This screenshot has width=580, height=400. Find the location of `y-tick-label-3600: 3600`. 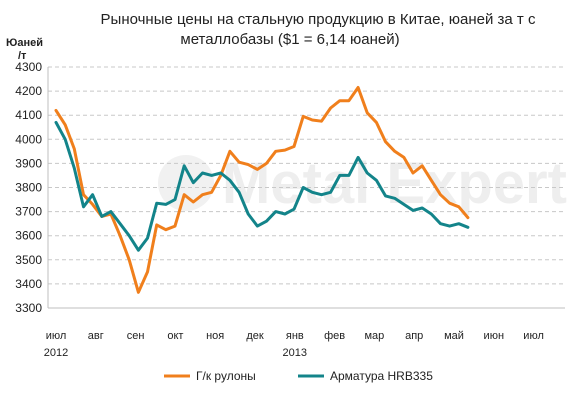

y-tick-label-3600: 3600 is located at coordinates (28, 236).